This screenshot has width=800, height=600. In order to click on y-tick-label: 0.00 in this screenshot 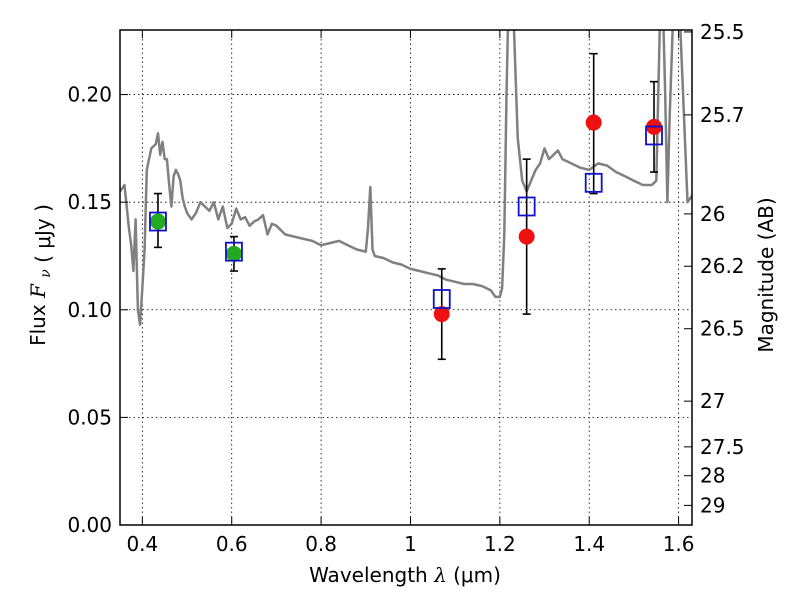, I will do `click(89, 525)`.